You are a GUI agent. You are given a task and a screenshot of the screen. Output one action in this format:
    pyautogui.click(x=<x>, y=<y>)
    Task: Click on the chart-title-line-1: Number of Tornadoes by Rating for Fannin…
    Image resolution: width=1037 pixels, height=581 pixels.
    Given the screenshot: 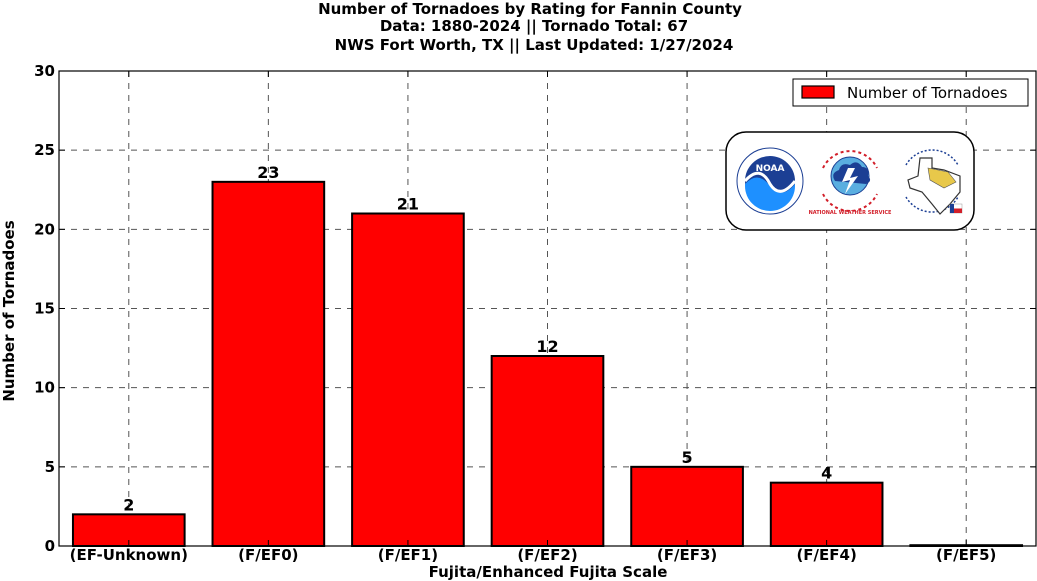 What is the action you would take?
    pyautogui.click(x=530, y=9)
    